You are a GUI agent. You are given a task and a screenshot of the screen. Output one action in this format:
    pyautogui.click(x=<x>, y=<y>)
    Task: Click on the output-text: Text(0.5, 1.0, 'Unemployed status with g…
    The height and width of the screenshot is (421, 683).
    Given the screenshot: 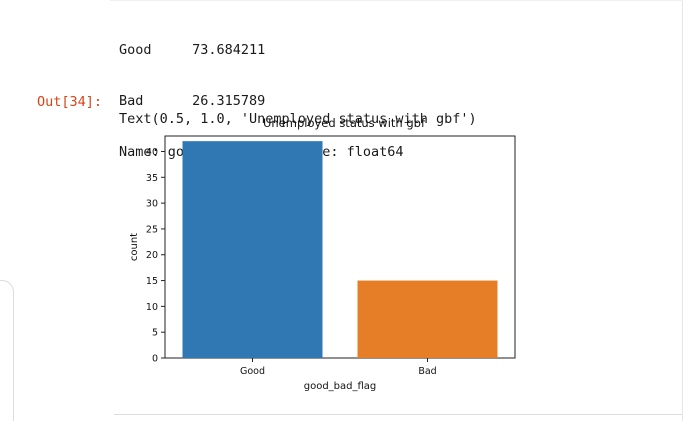 What is the action you would take?
    pyautogui.click(x=298, y=119)
    